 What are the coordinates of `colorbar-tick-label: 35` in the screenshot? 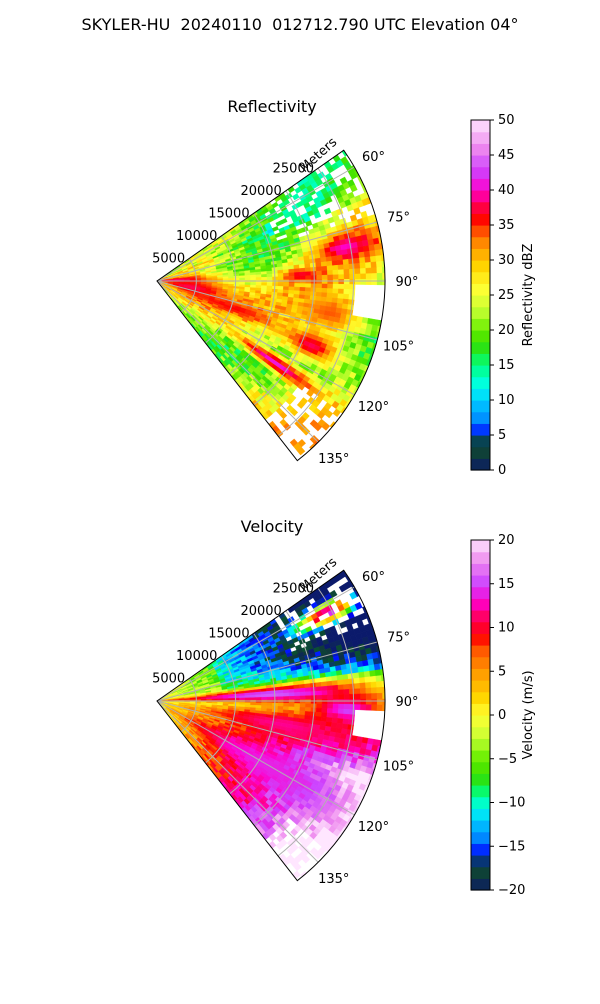 It's located at (506, 225).